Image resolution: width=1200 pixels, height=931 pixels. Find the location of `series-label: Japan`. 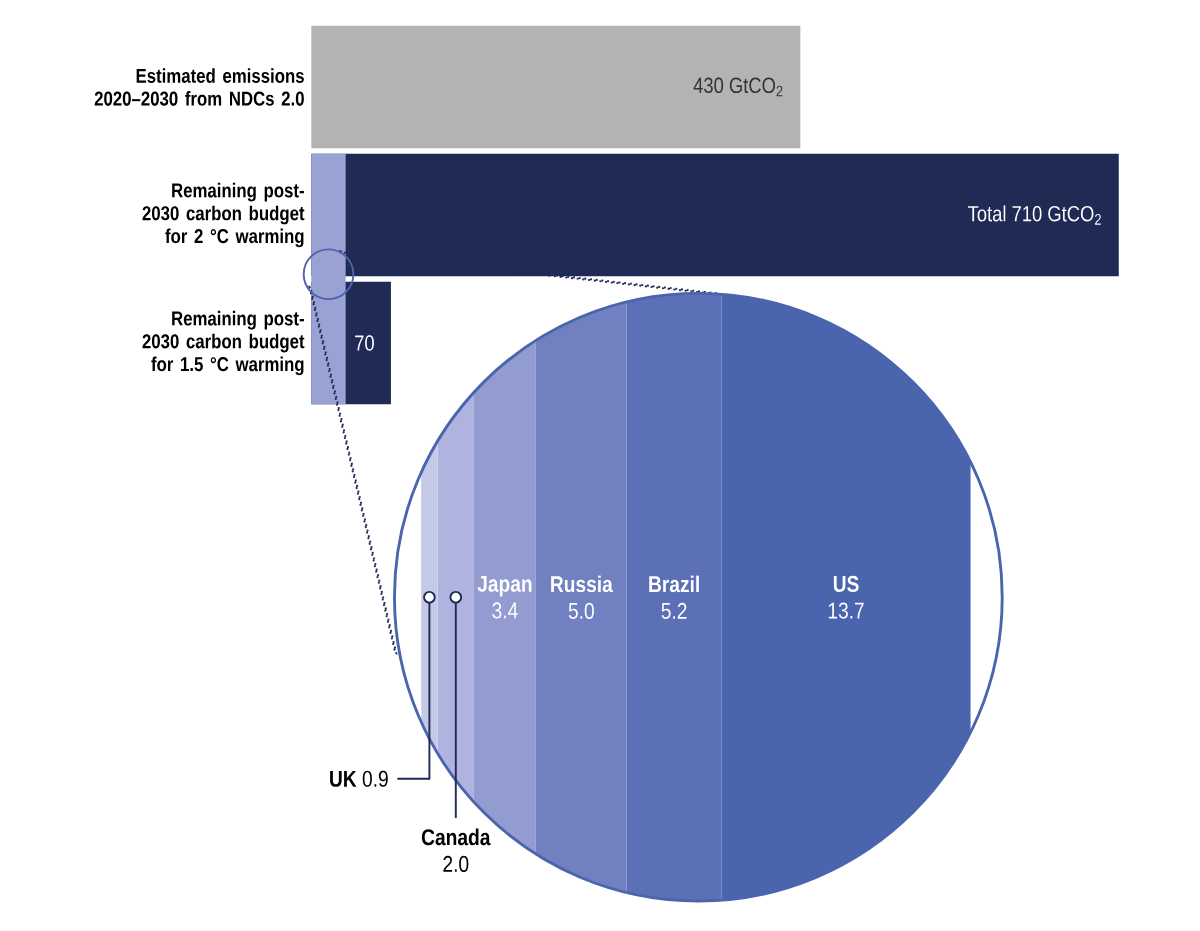

series-label: Japan is located at coordinates (504, 586).